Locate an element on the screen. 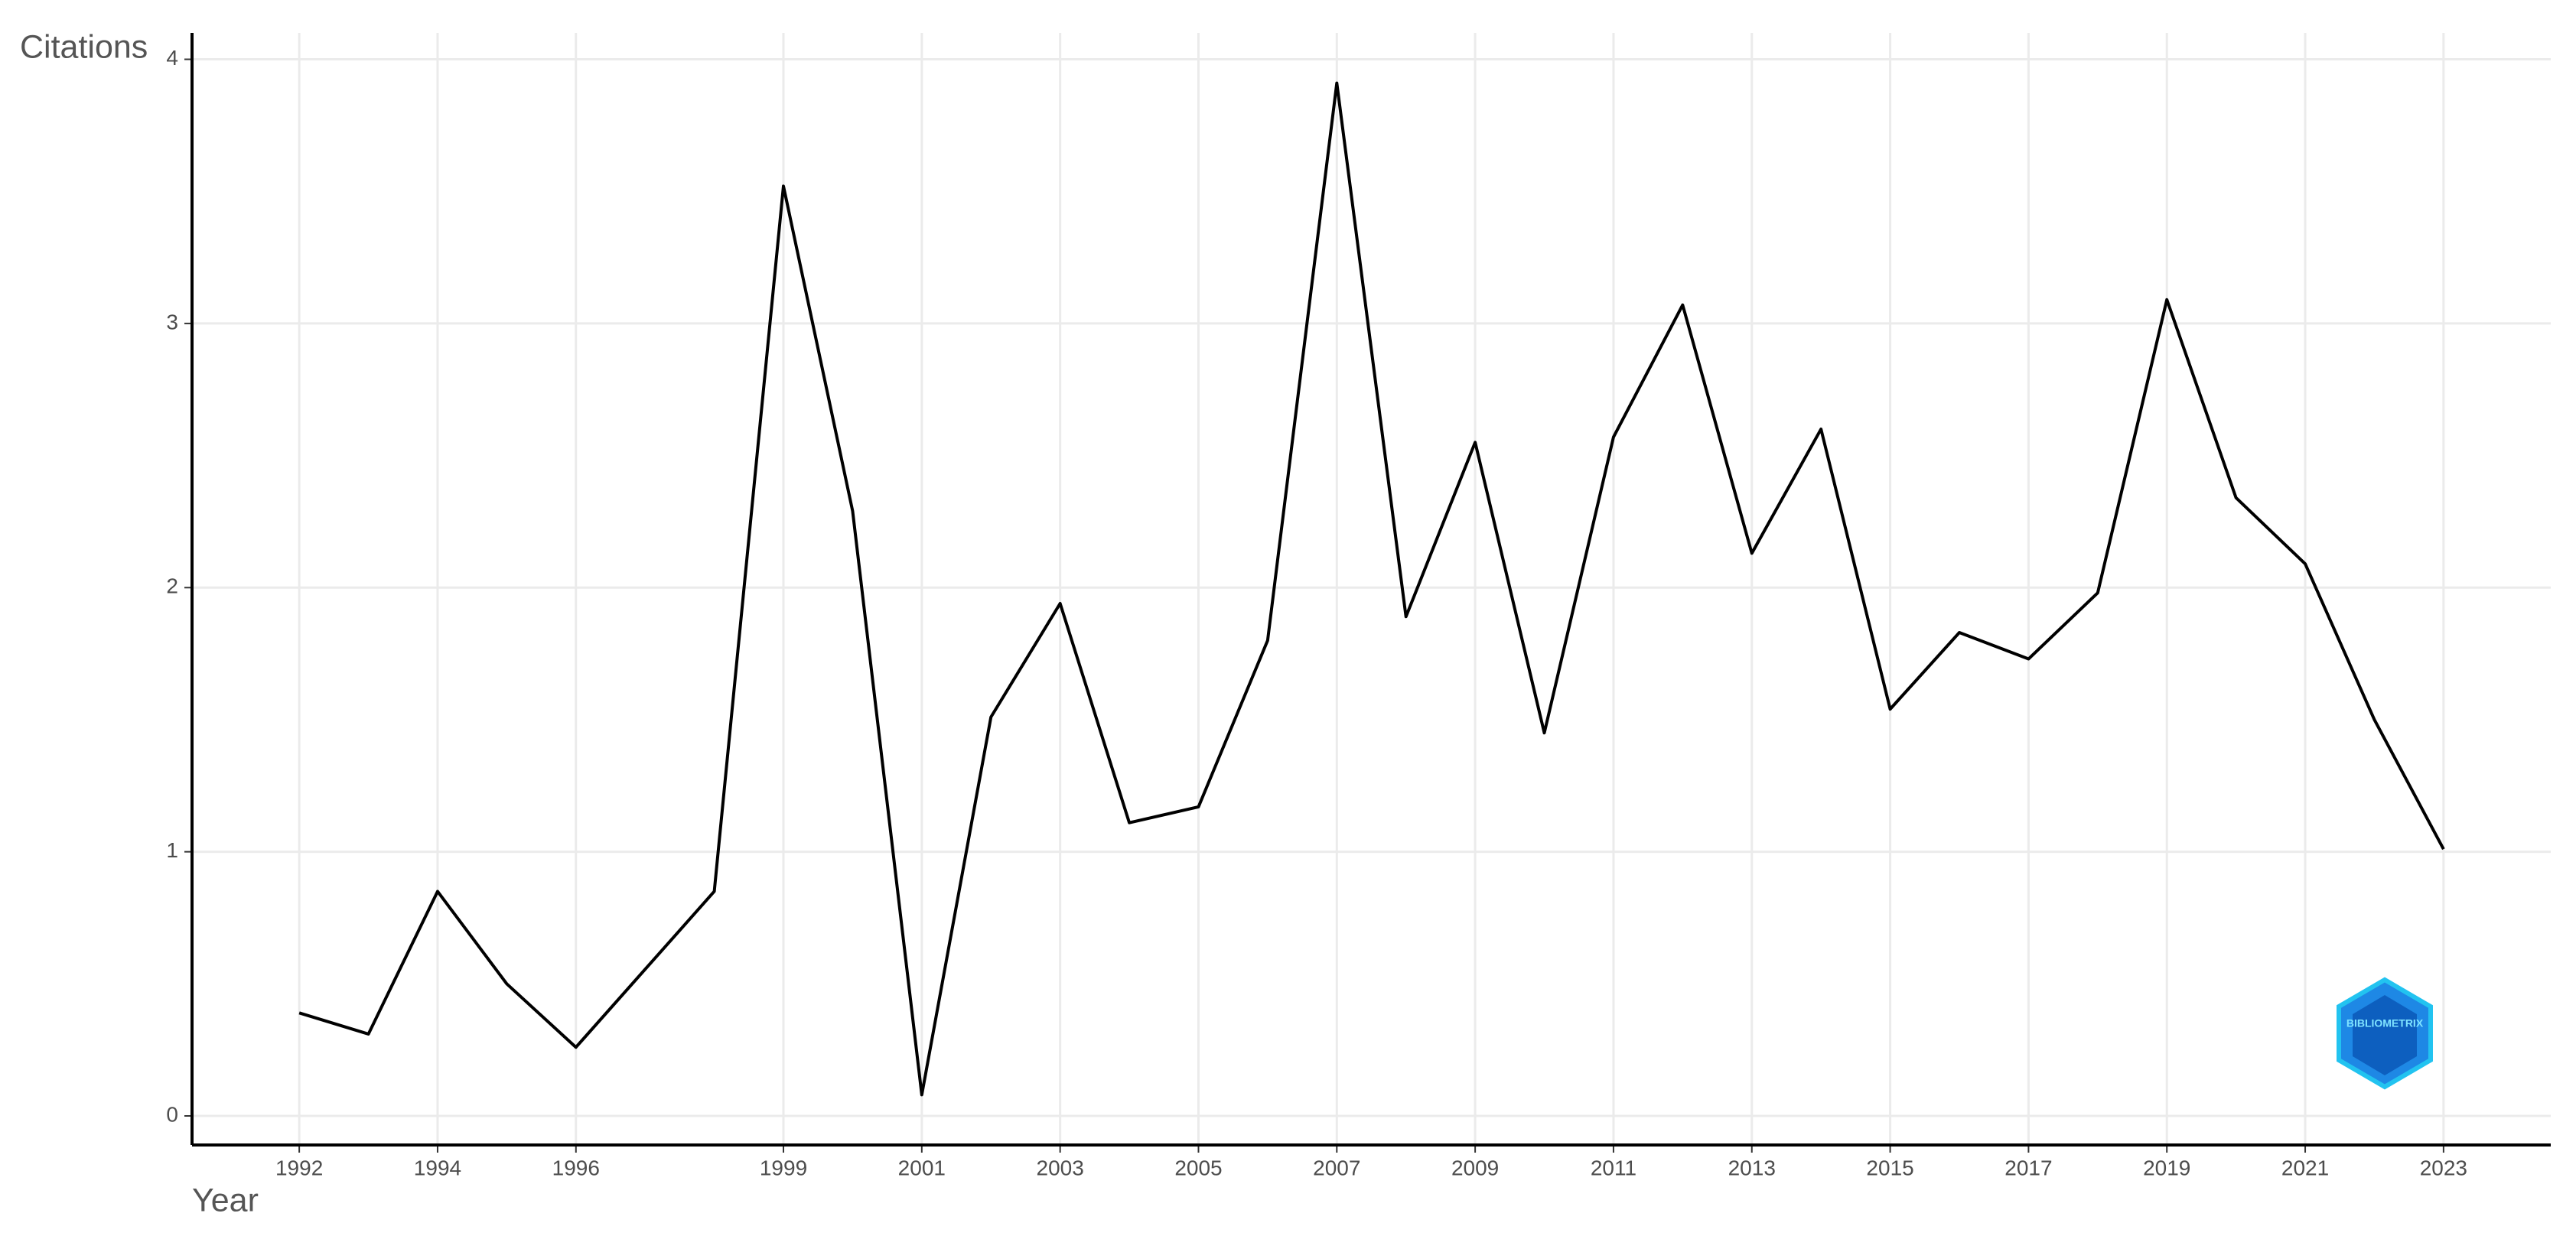 Image resolution: width=2576 pixels, height=1236 pixels. x-tick-label: 2005 is located at coordinates (1198, 1167).